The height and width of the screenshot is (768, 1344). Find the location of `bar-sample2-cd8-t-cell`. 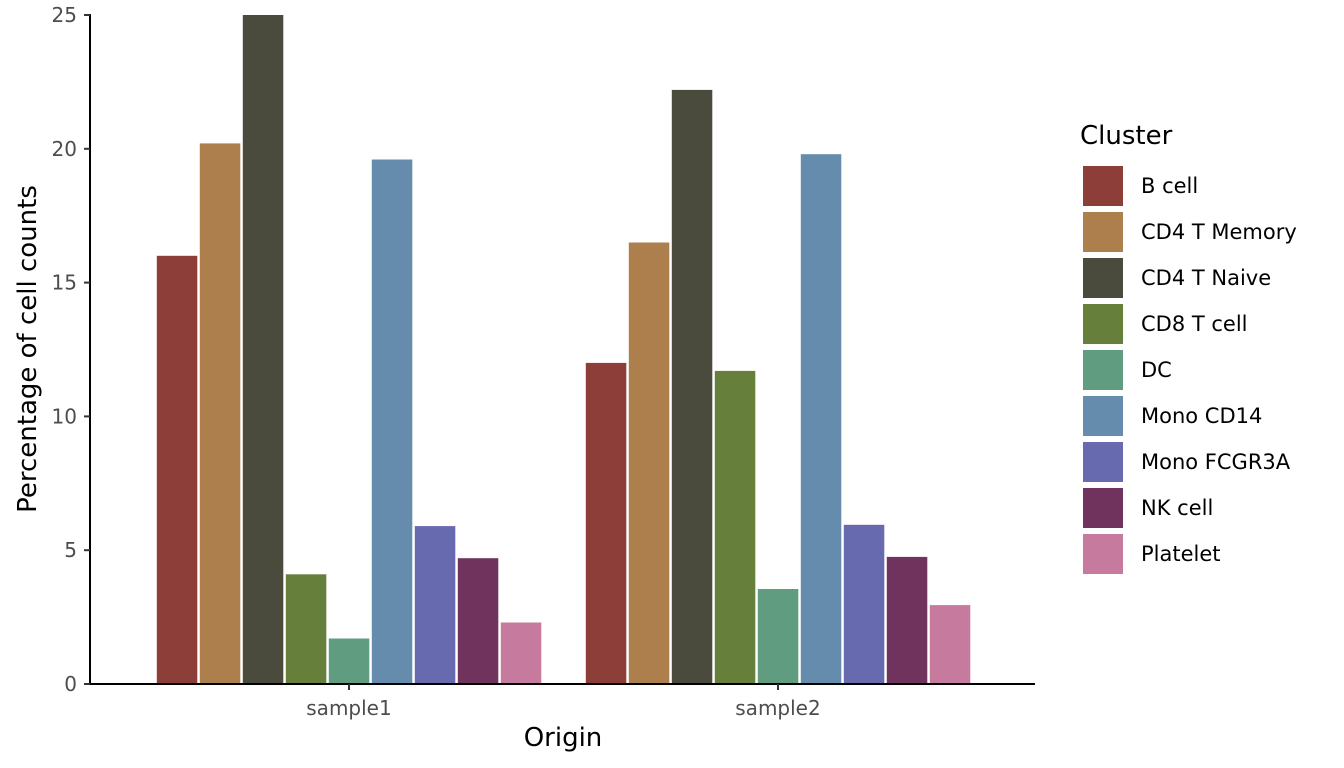

bar-sample2-cd8-t-cell is located at coordinates (735, 527).